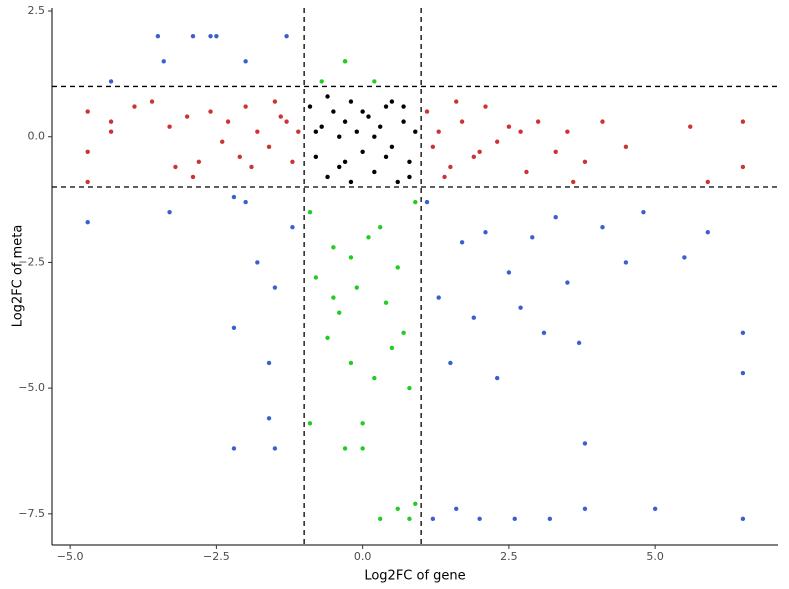  I want to click on x-axis-title: Log2FC of gene, so click(414, 576).